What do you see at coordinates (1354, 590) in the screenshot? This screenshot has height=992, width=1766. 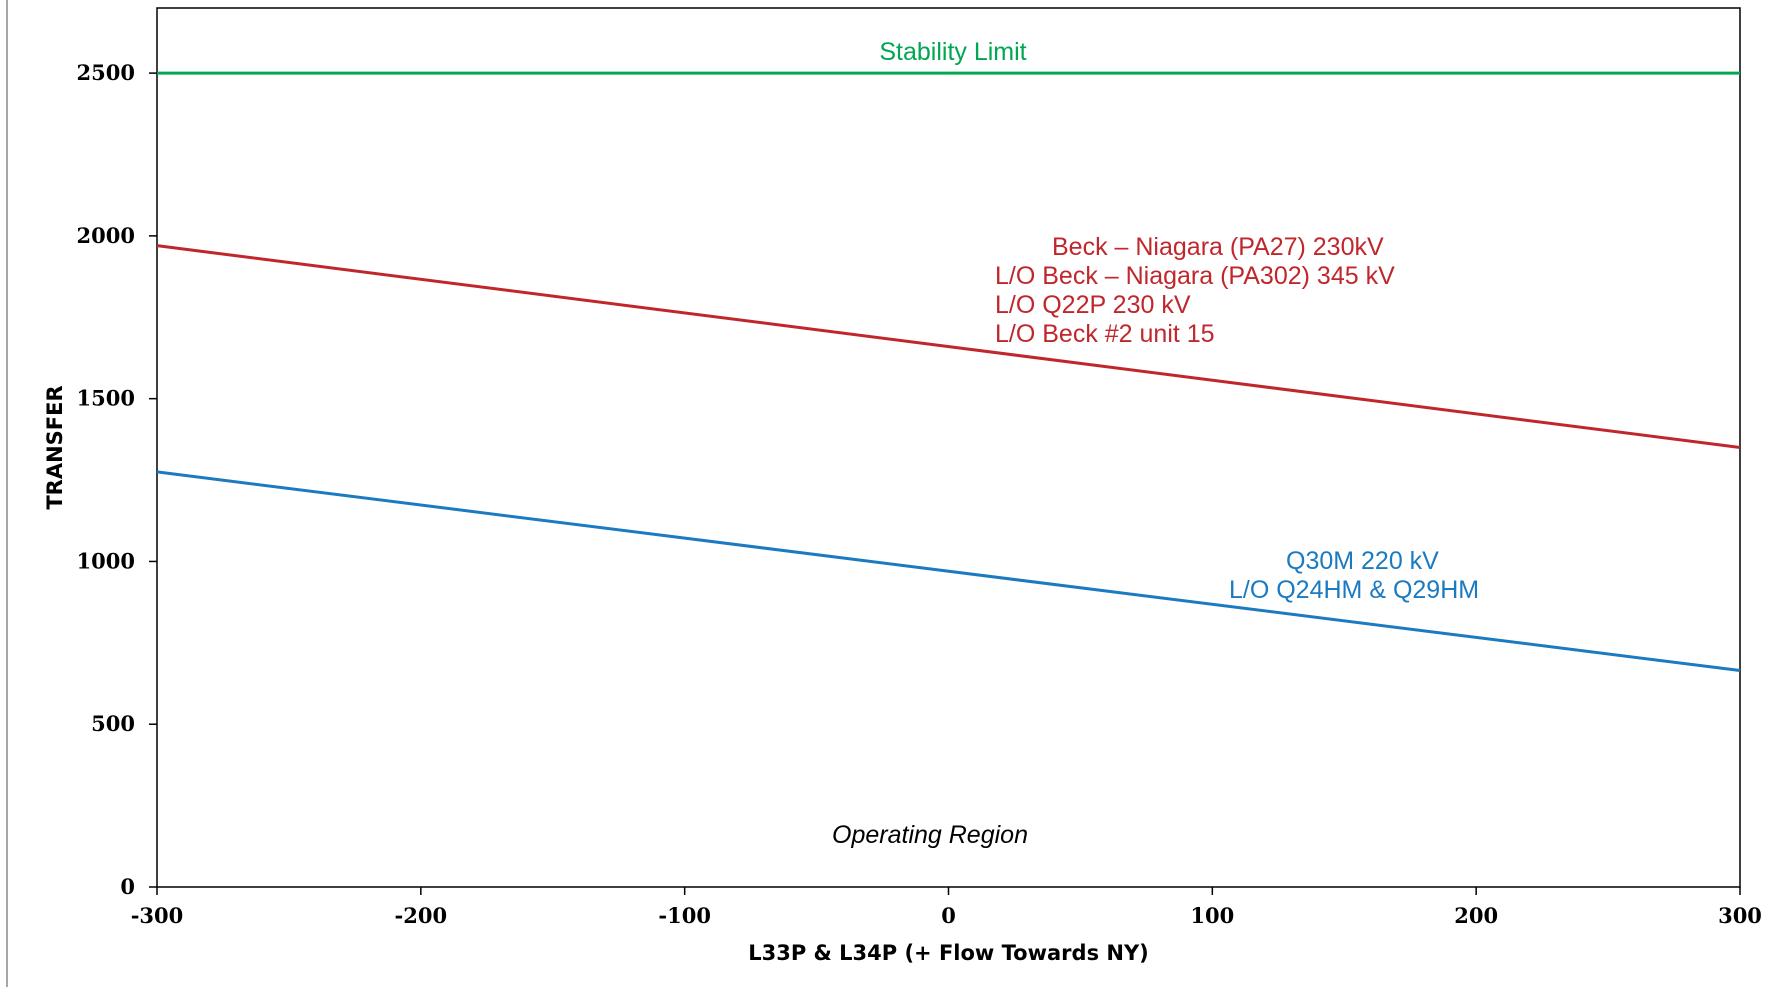 I see `q30m-label-line: L/O Q24HM & Q29HM` at bounding box center [1354, 590].